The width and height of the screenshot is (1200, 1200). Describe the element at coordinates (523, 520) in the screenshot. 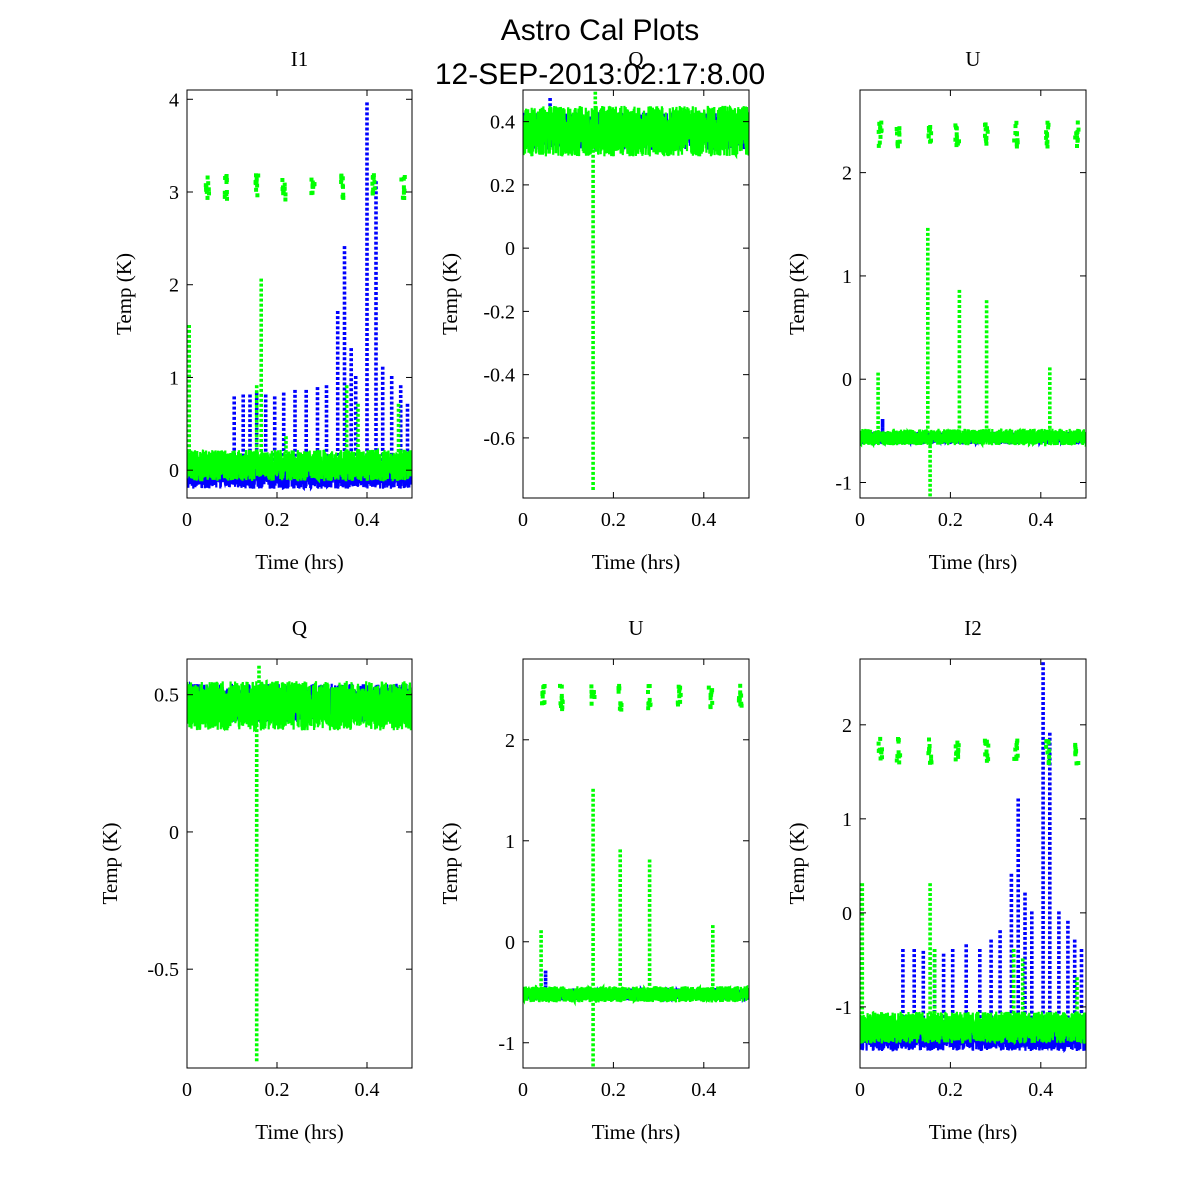

I see `x-tick-label: 0` at that location.